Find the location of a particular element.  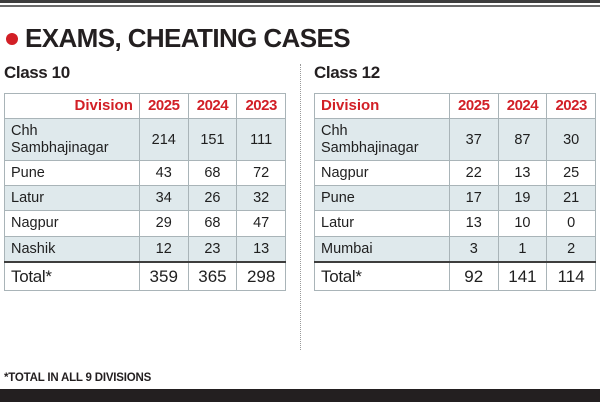

total-2024: 141 is located at coordinates (522, 275).